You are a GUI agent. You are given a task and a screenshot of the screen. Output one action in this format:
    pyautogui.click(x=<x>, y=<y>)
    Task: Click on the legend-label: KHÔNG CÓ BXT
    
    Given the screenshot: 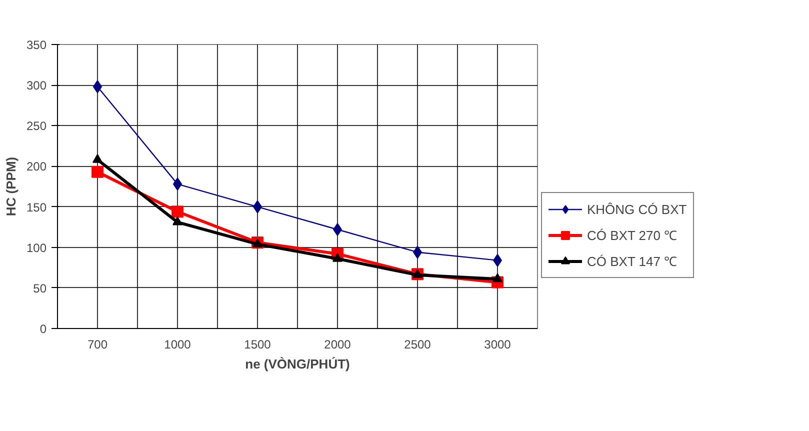 What is the action you would take?
    pyautogui.click(x=637, y=209)
    